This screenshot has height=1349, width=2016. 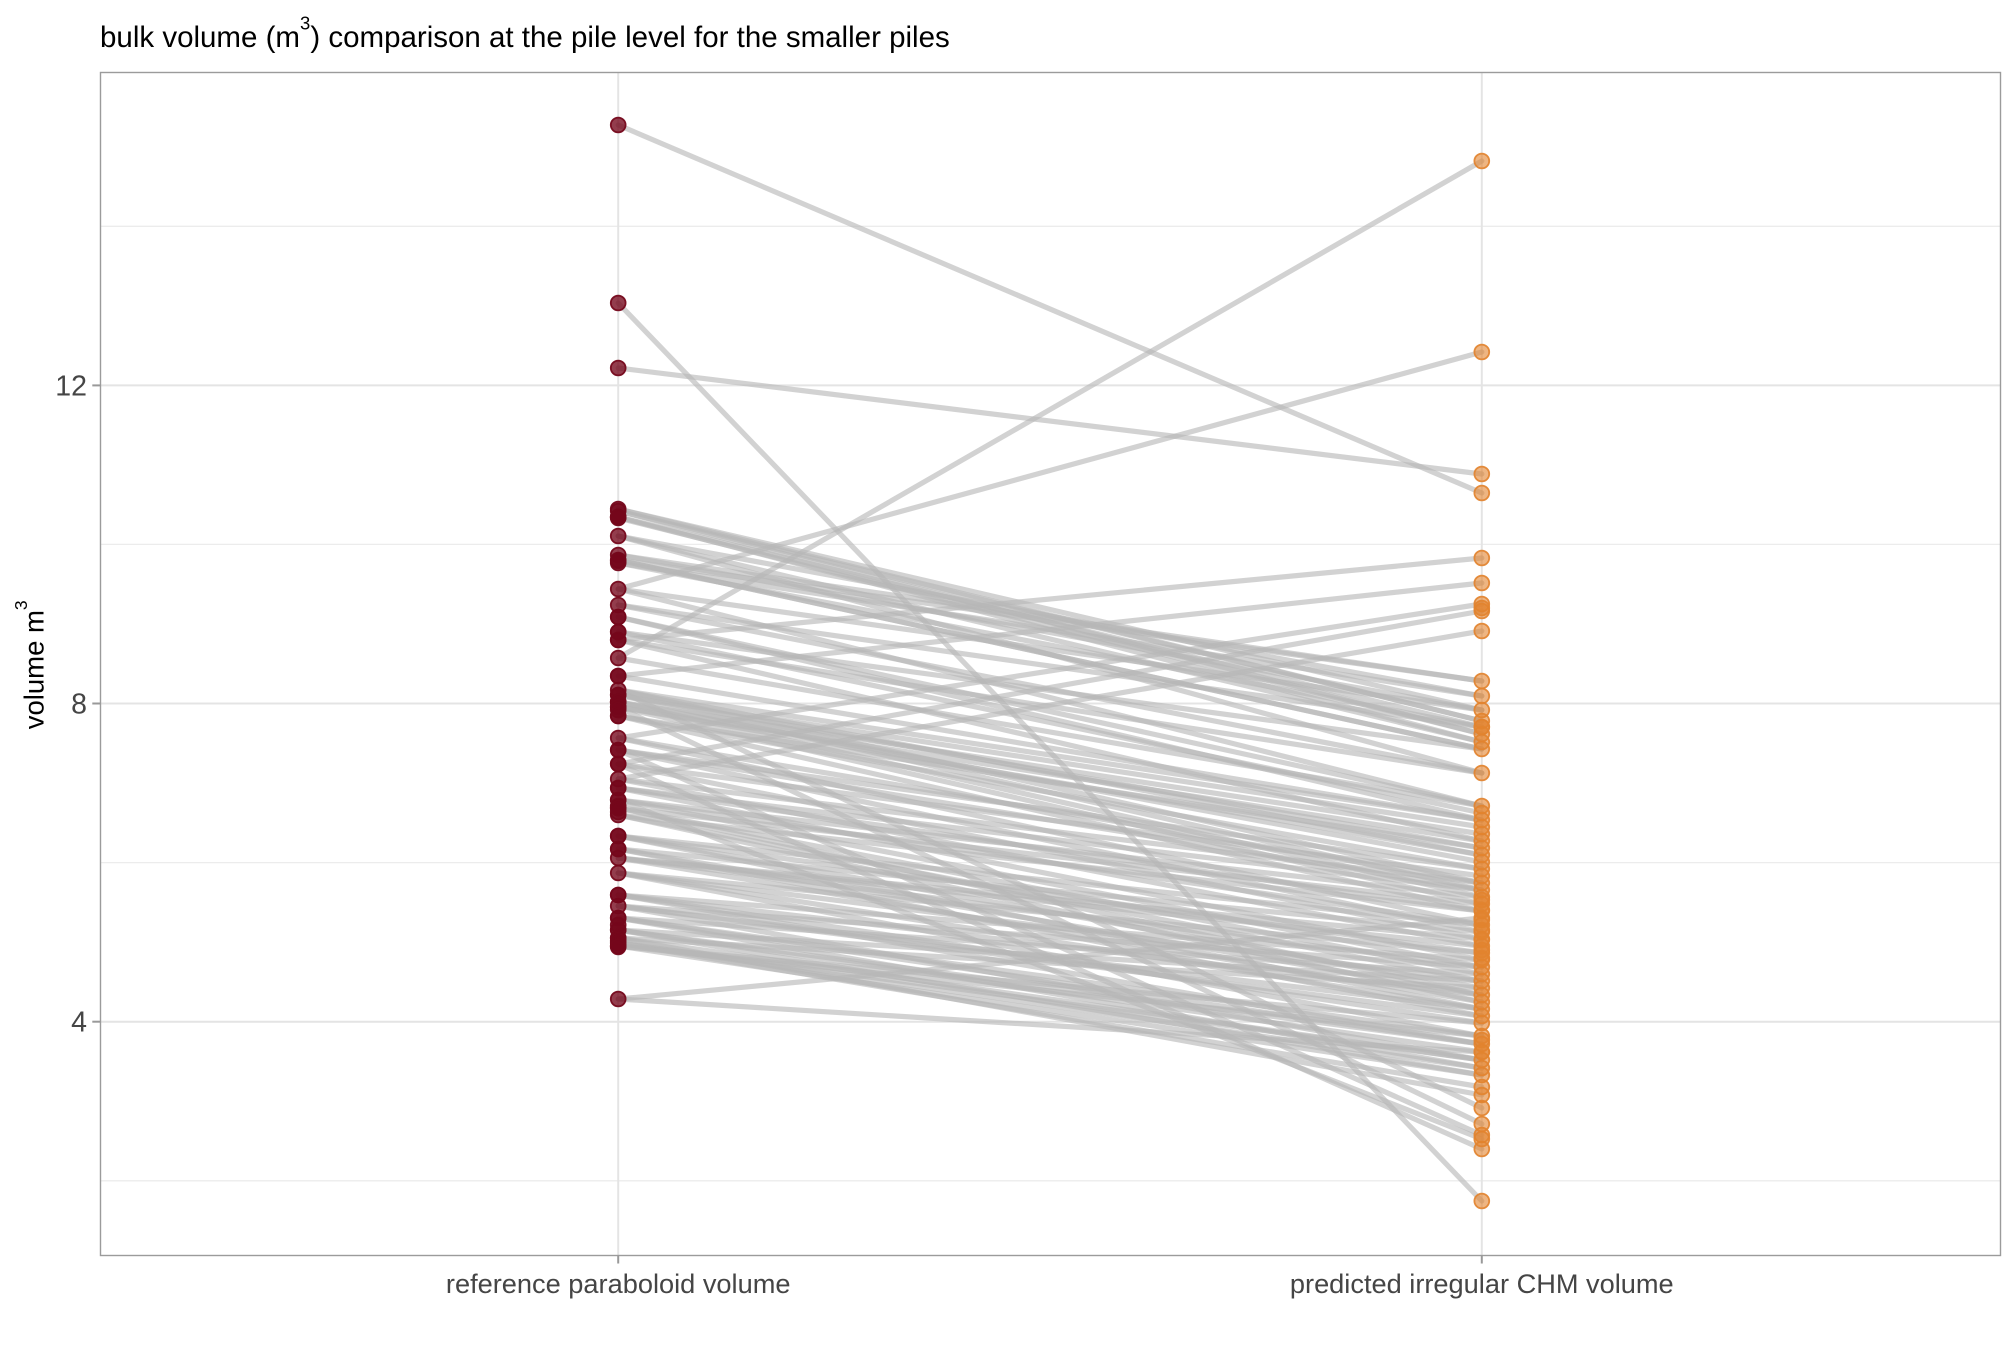 I want to click on svg-text: reference paraboloid volume, so click(x=618, y=1283).